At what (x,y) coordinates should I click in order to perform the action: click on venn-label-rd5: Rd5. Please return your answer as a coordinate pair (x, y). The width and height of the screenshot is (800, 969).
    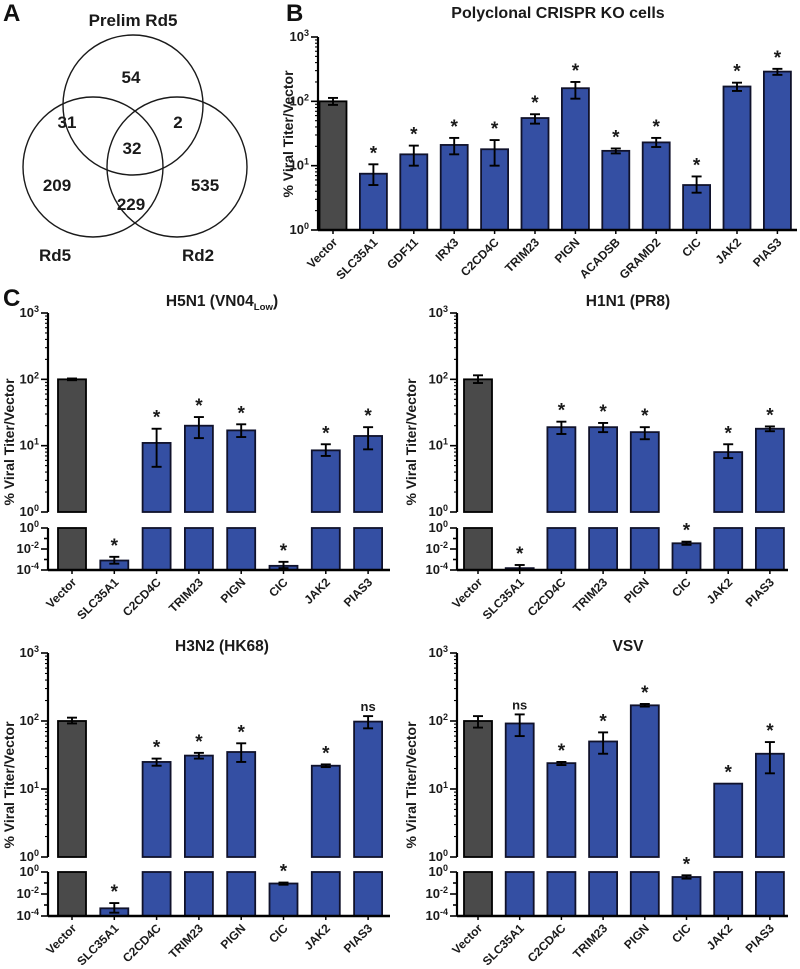
    Looking at the image, I should click on (55, 255).